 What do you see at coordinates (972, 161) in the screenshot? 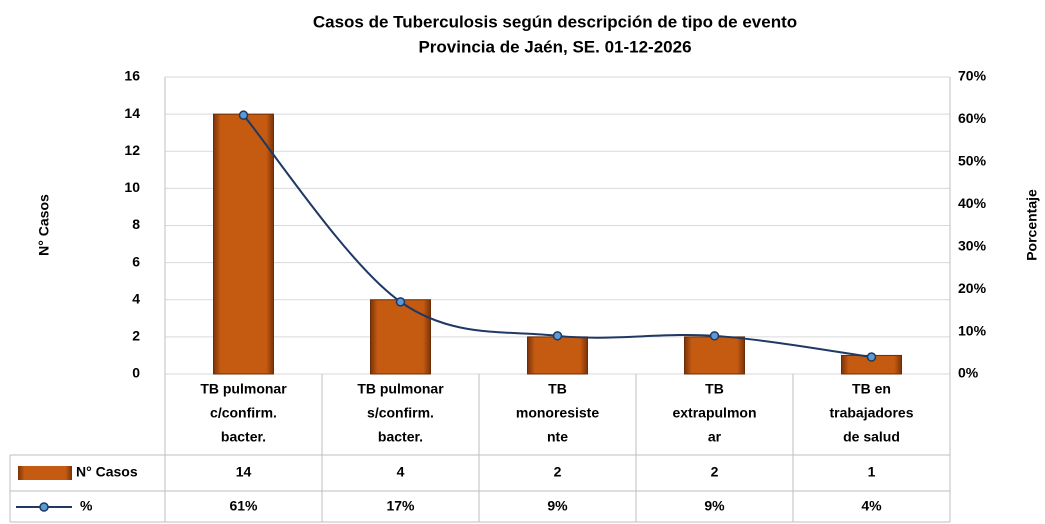
I see `y2-tick-label: 50%` at bounding box center [972, 161].